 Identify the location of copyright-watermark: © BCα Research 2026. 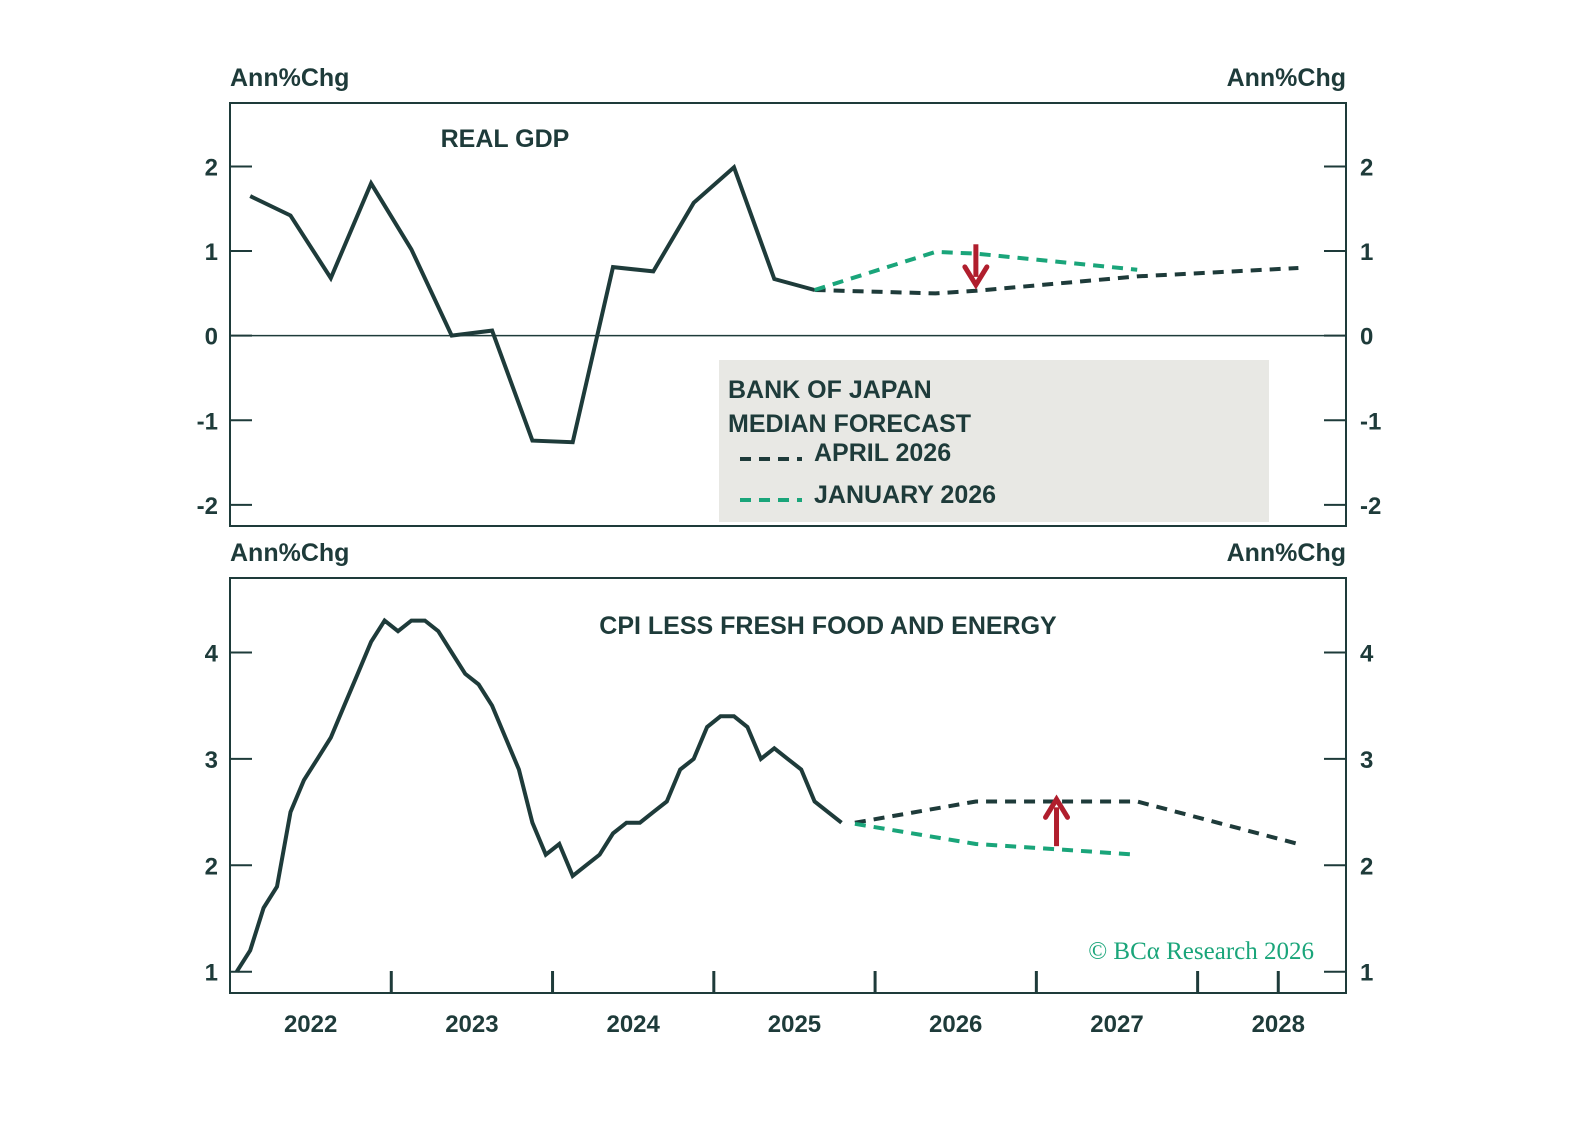
(1201, 951).